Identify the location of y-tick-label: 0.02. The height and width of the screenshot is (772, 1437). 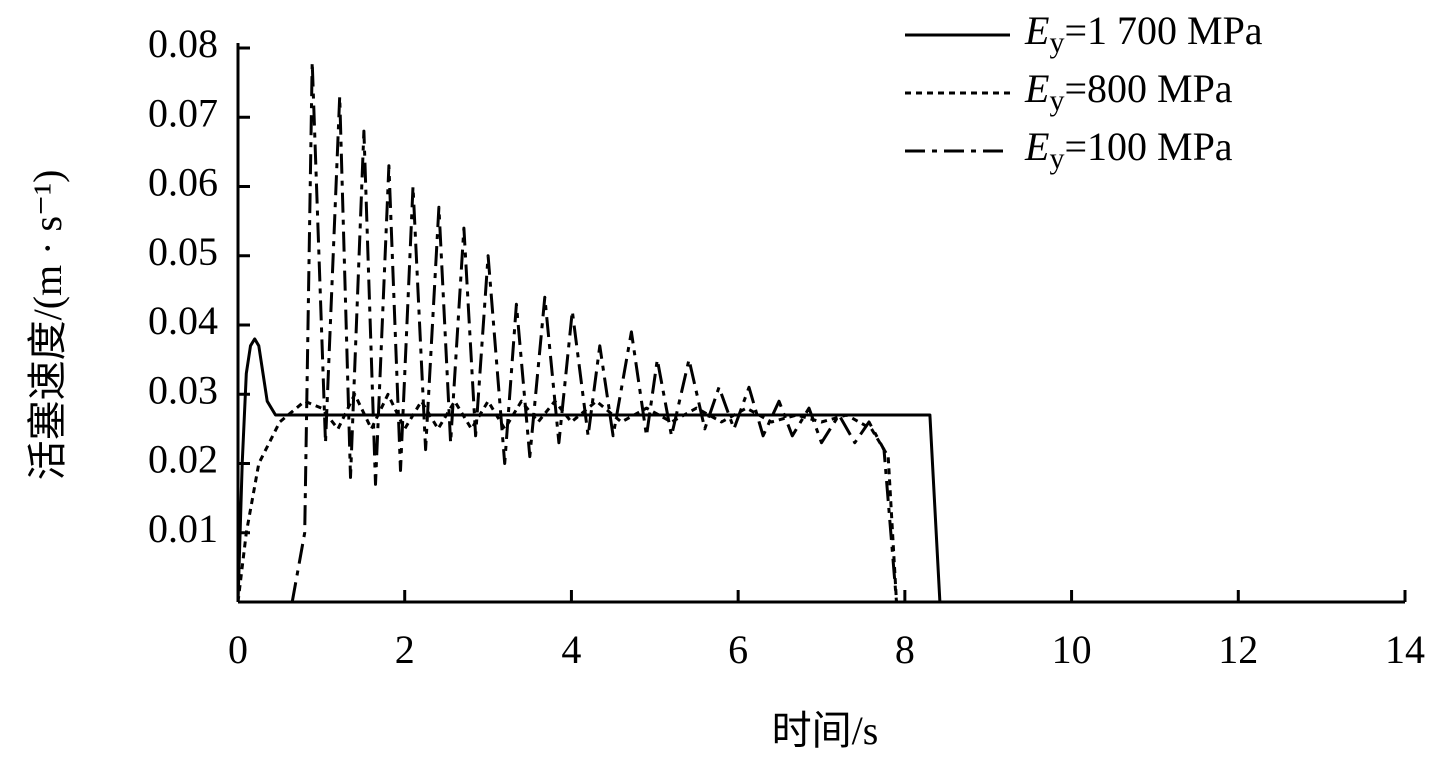
(183, 459).